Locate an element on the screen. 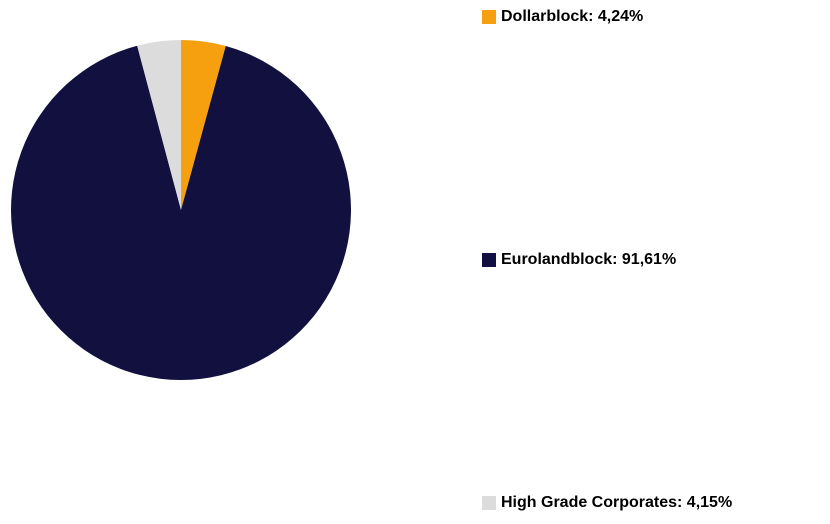  legend-label: High Grade Corporates: 4,15% is located at coordinates (616, 502).